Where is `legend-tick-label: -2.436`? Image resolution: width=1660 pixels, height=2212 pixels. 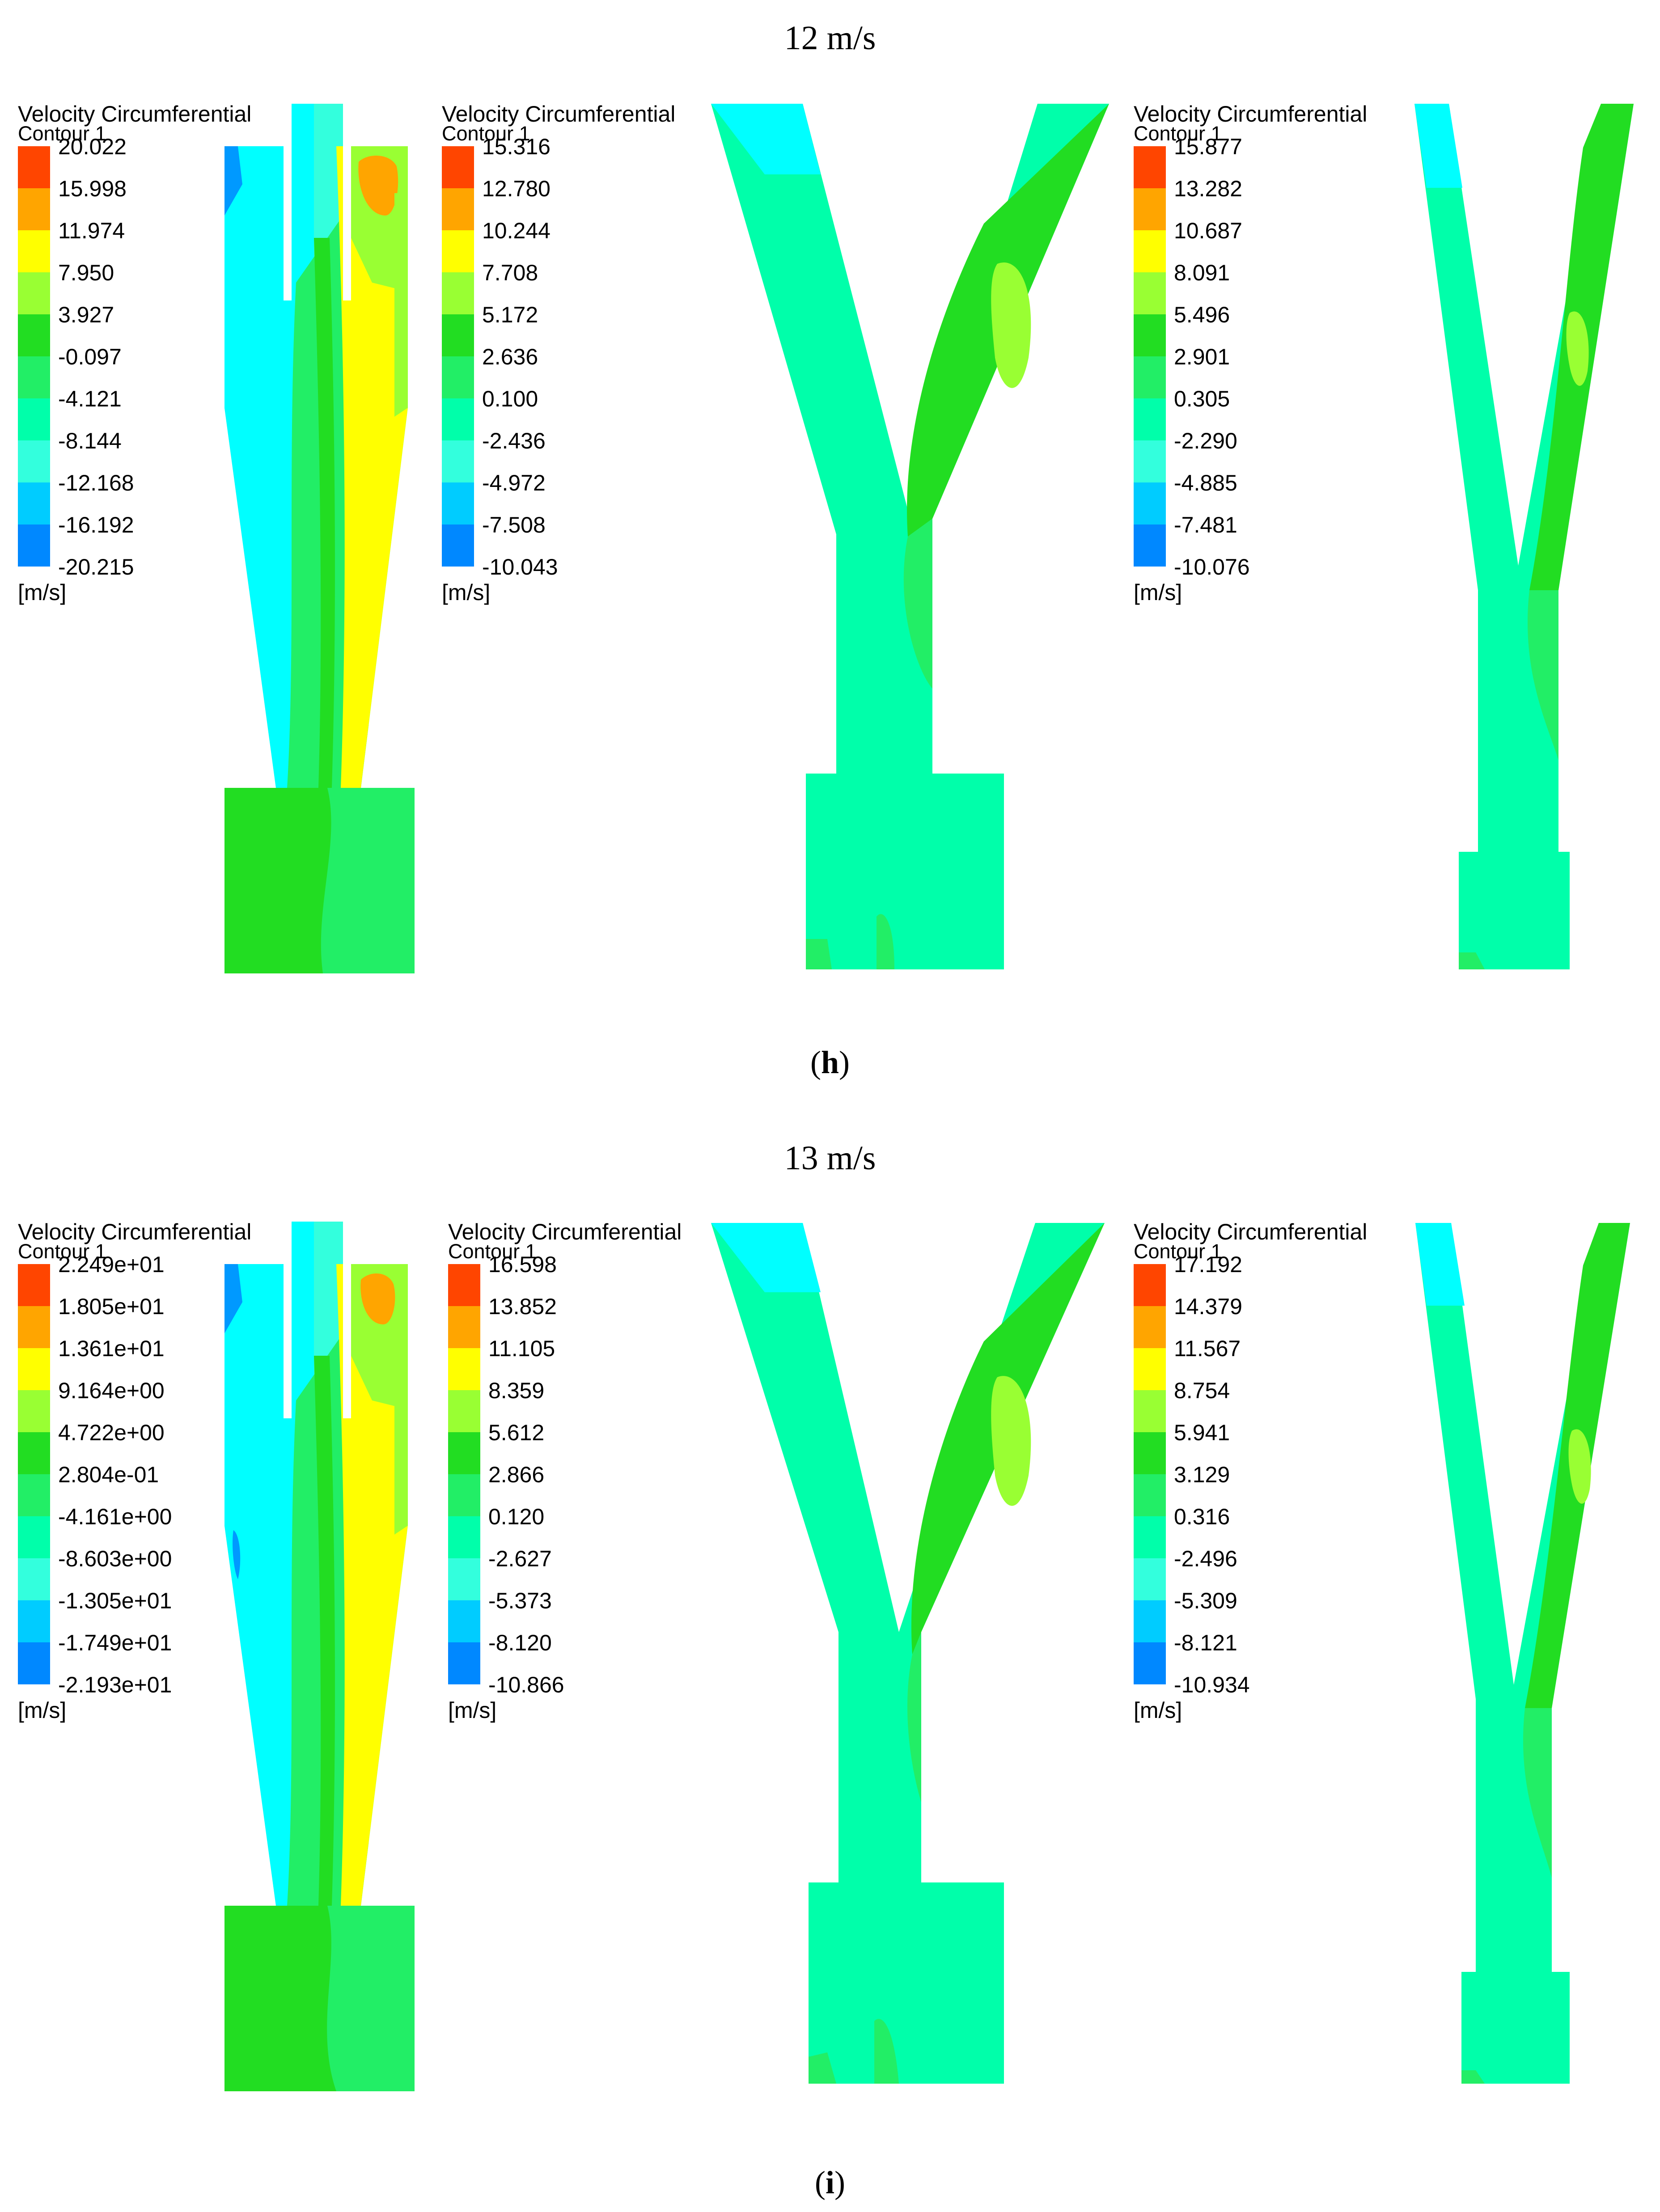 legend-tick-label: -2.436 is located at coordinates (514, 440).